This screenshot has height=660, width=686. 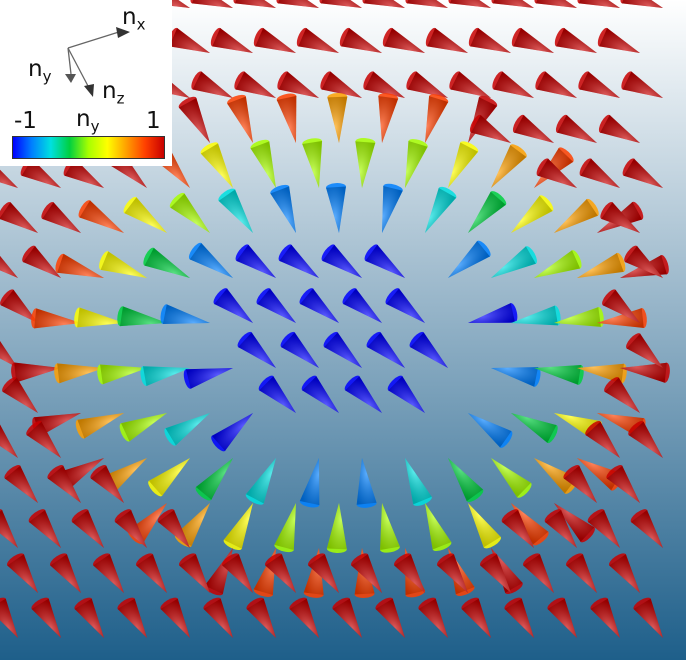 I want to click on colorbar-title-sub: y, so click(x=95, y=126).